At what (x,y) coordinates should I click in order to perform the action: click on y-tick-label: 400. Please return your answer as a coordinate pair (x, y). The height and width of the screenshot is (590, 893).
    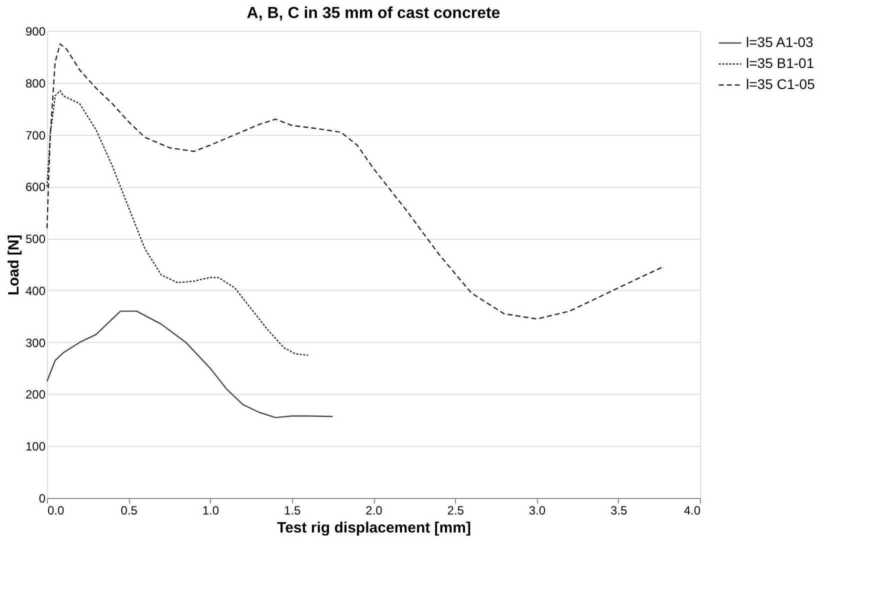
    Looking at the image, I should click on (35, 291).